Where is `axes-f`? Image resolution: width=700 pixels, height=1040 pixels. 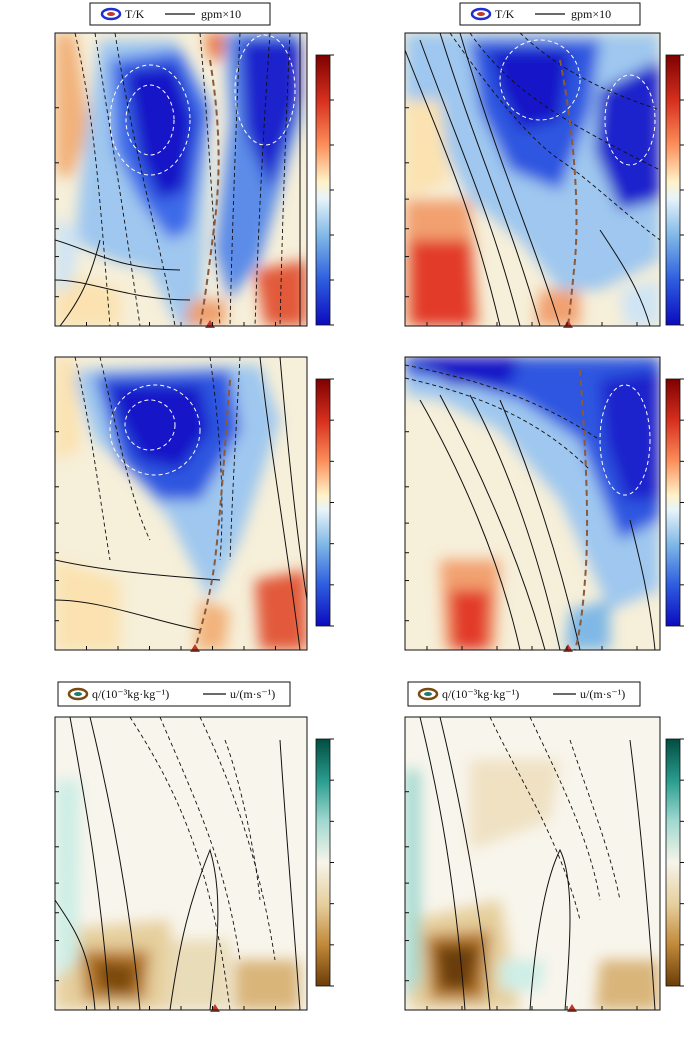
axes-f is located at coordinates (544, 863).